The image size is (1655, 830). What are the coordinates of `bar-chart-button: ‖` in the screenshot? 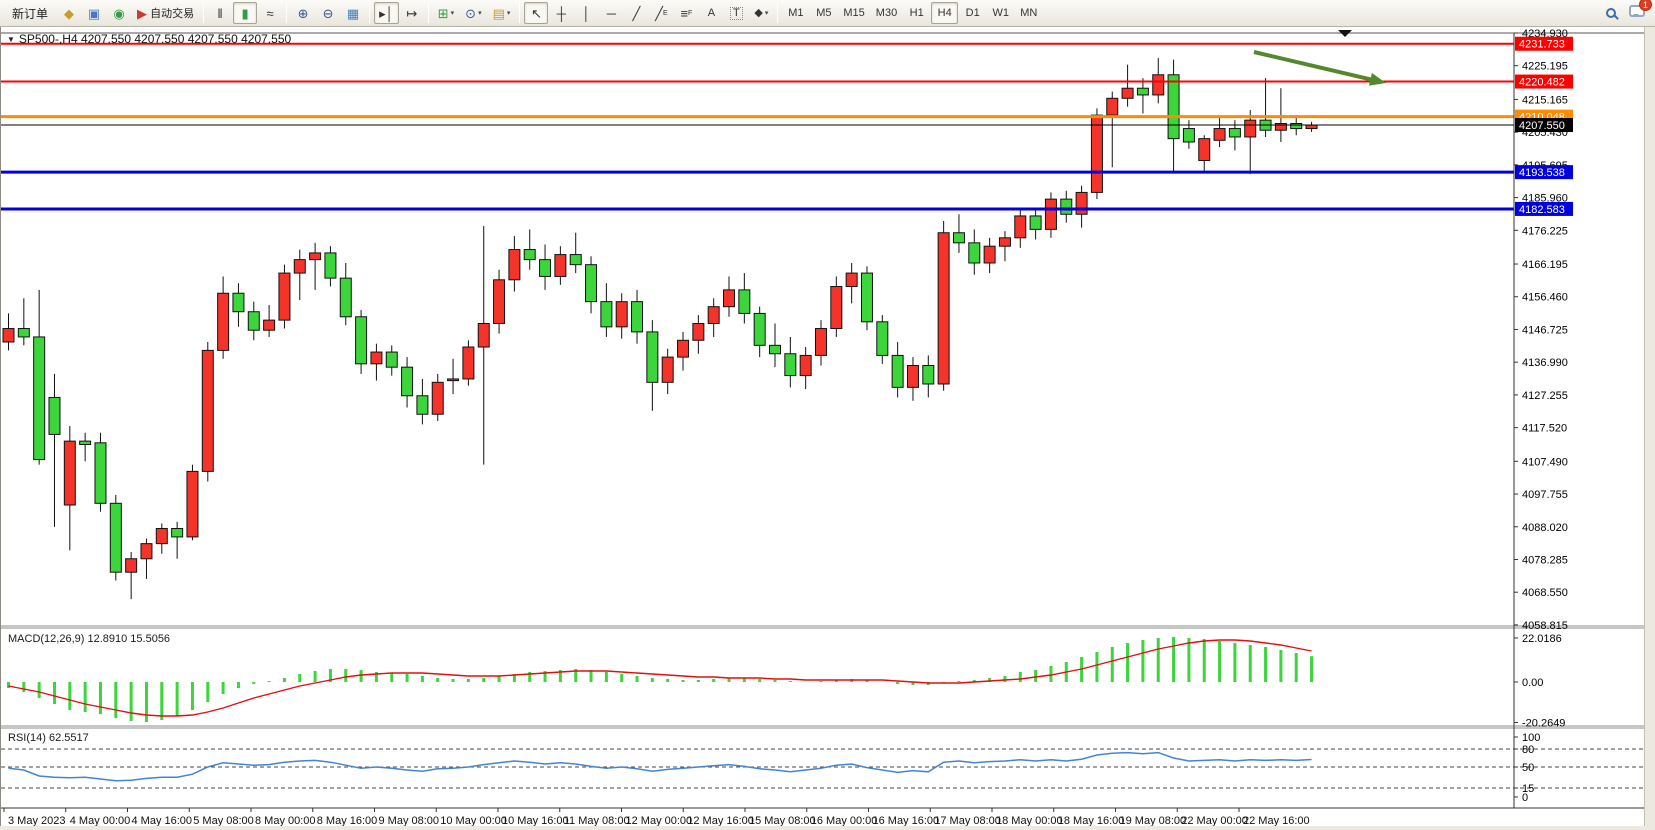 It's located at (220, 13).